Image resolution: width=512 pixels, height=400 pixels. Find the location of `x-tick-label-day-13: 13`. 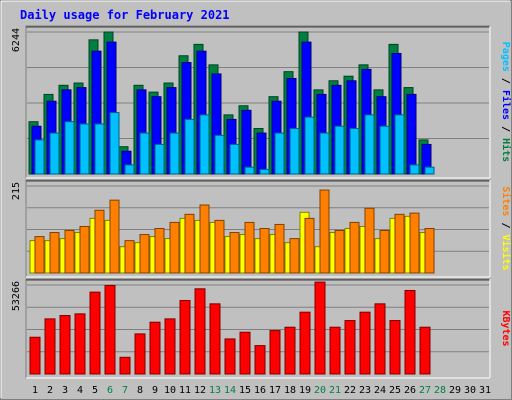

x-tick-label-day-13: 13 is located at coordinates (215, 390).